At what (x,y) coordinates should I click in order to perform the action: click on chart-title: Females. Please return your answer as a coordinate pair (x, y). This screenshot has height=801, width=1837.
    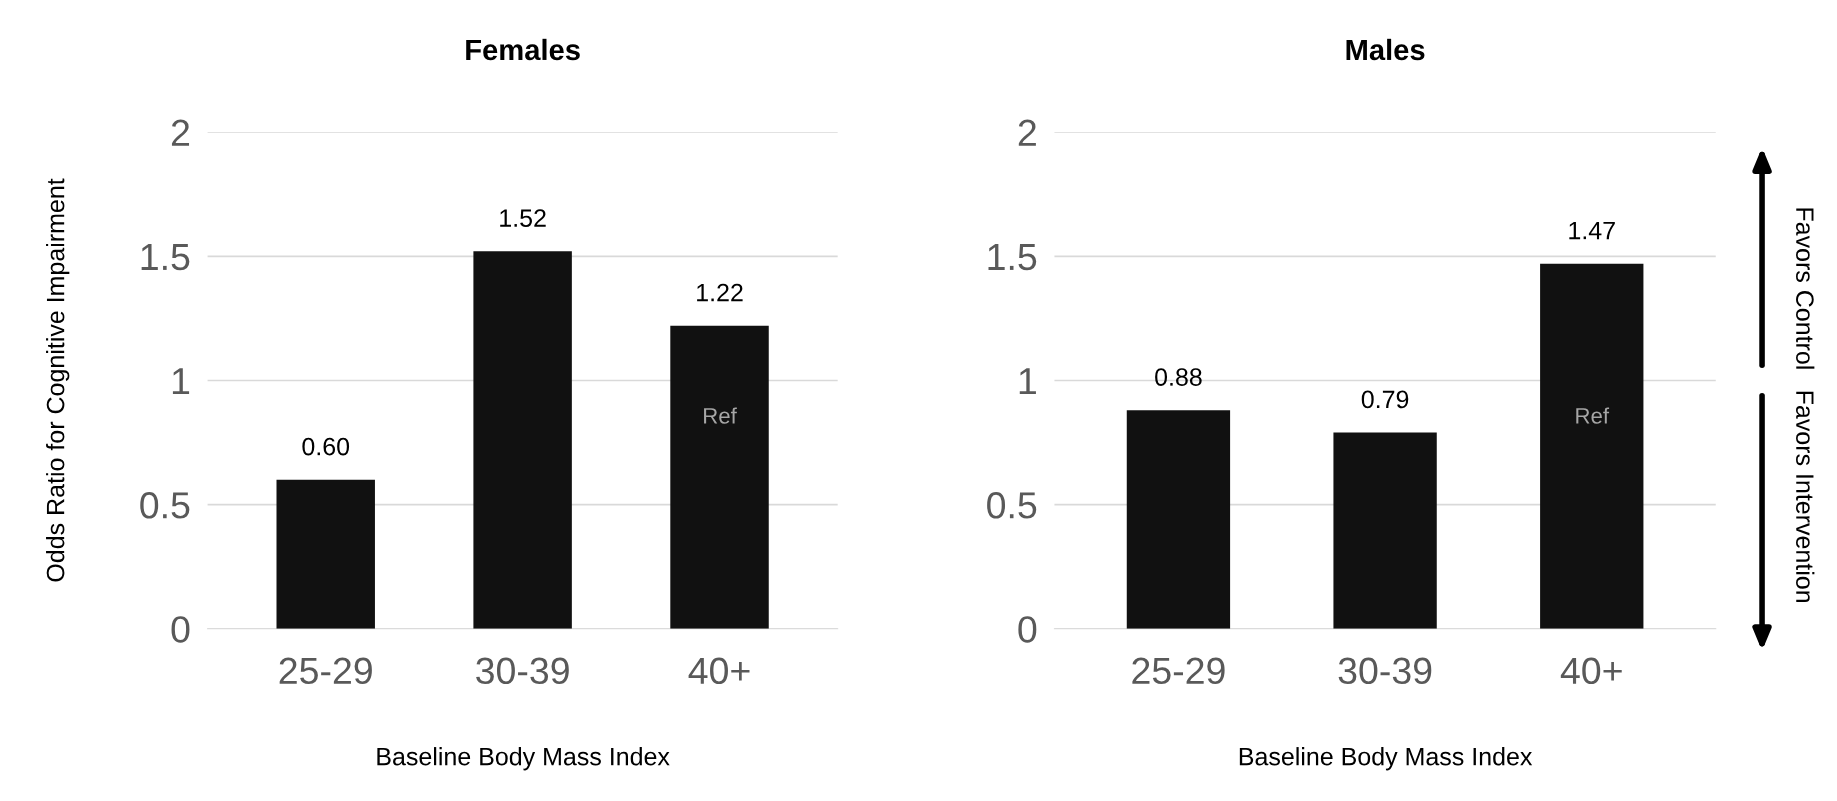
    Looking at the image, I should click on (523, 49).